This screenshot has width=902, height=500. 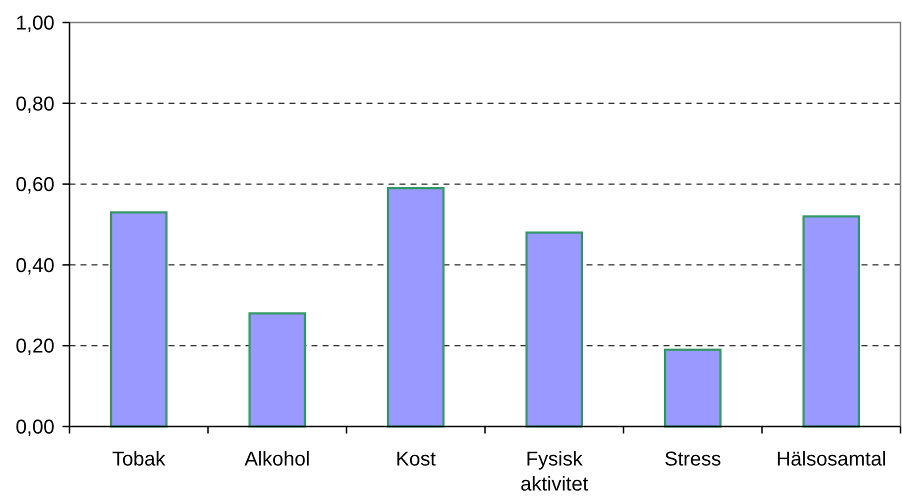 What do you see at coordinates (35, 427) in the screenshot?
I see `y-tick-label: 0,00` at bounding box center [35, 427].